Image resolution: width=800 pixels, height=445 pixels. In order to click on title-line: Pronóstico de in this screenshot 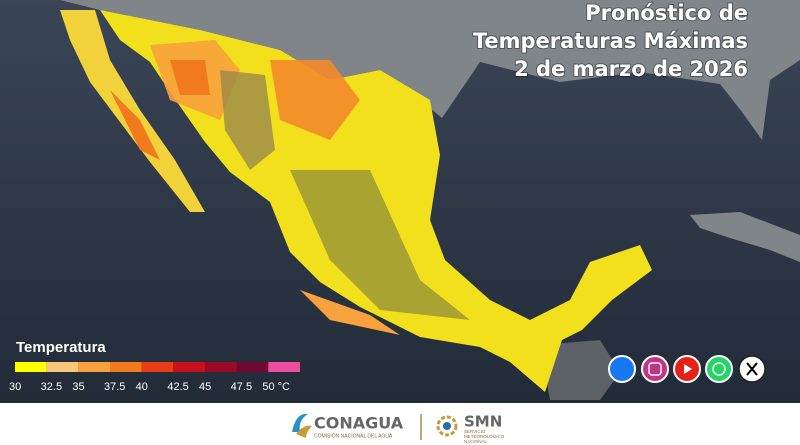, I will do `click(666, 13)`.